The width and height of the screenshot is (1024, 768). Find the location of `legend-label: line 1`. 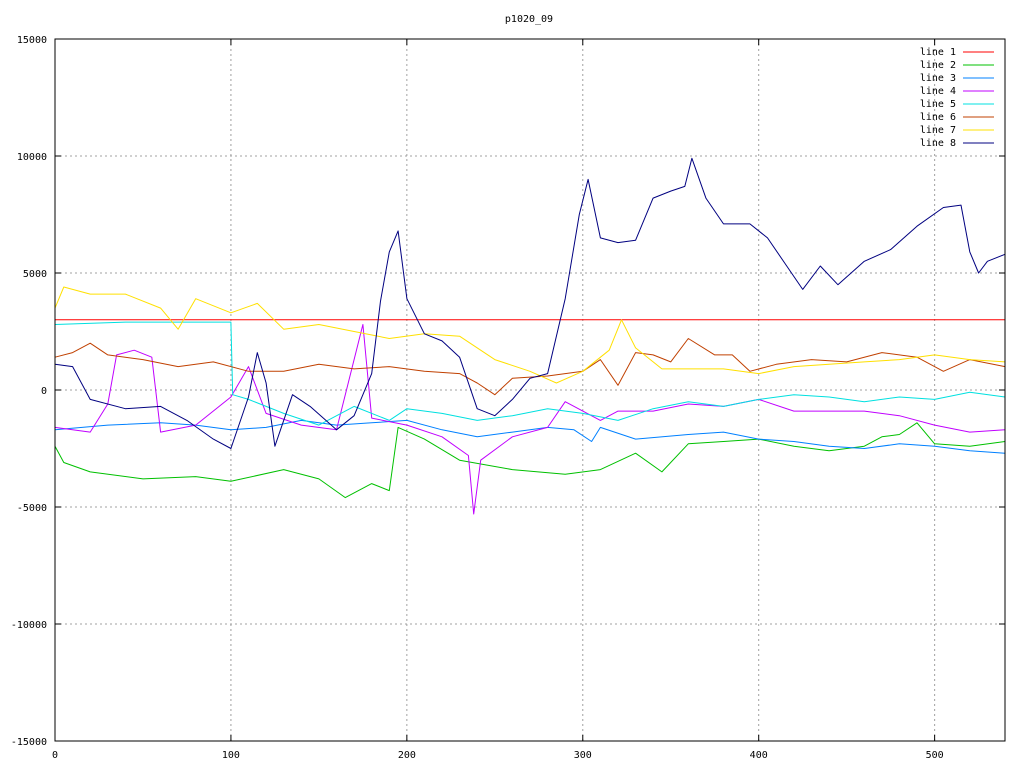

legend-label: line 1 is located at coordinates (938, 52).